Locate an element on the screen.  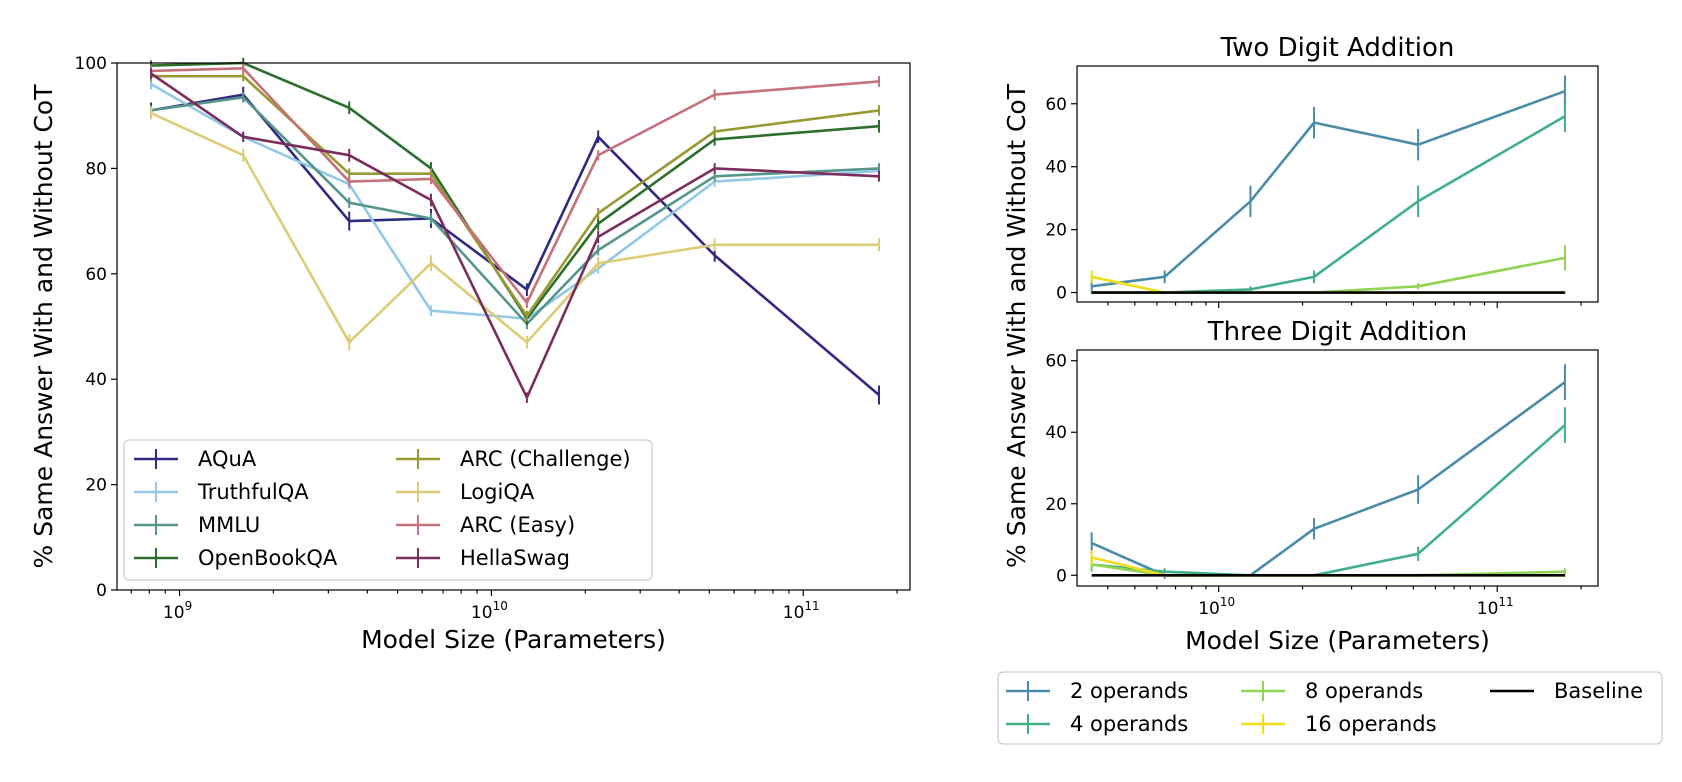
legend-item-mmlu: MMLU is located at coordinates (197, 525).